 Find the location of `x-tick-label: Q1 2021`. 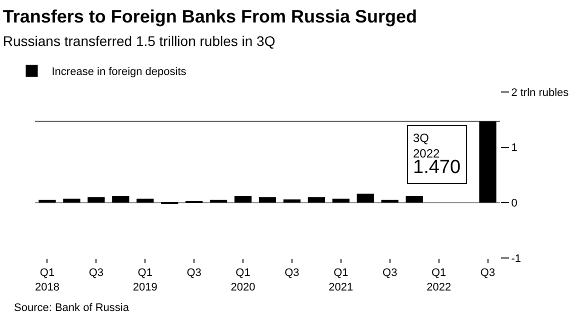

x-tick-label: Q1 2021 is located at coordinates (341, 280).